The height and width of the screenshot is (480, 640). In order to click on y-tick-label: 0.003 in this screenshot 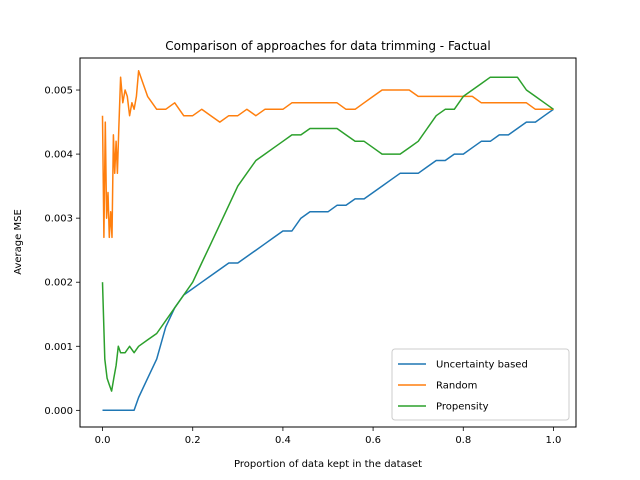, I will do `click(58, 219)`.